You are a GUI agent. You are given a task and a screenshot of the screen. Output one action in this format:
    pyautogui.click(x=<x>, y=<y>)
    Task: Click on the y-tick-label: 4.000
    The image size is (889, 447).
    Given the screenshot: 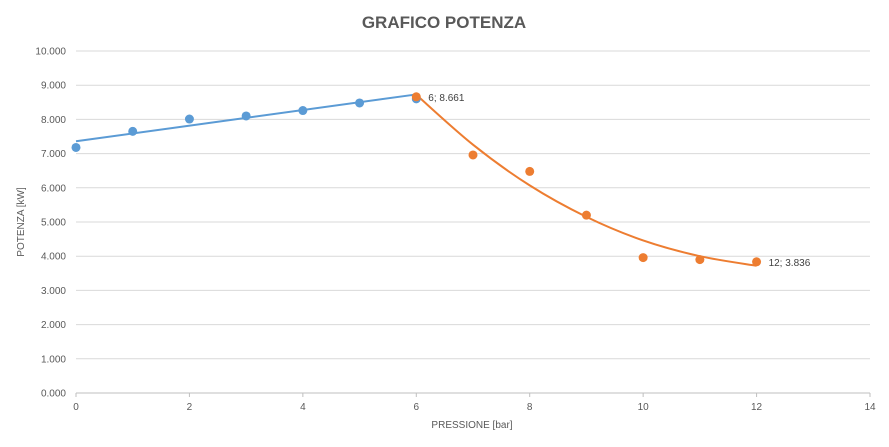 What is the action you would take?
    pyautogui.click(x=53, y=257)
    